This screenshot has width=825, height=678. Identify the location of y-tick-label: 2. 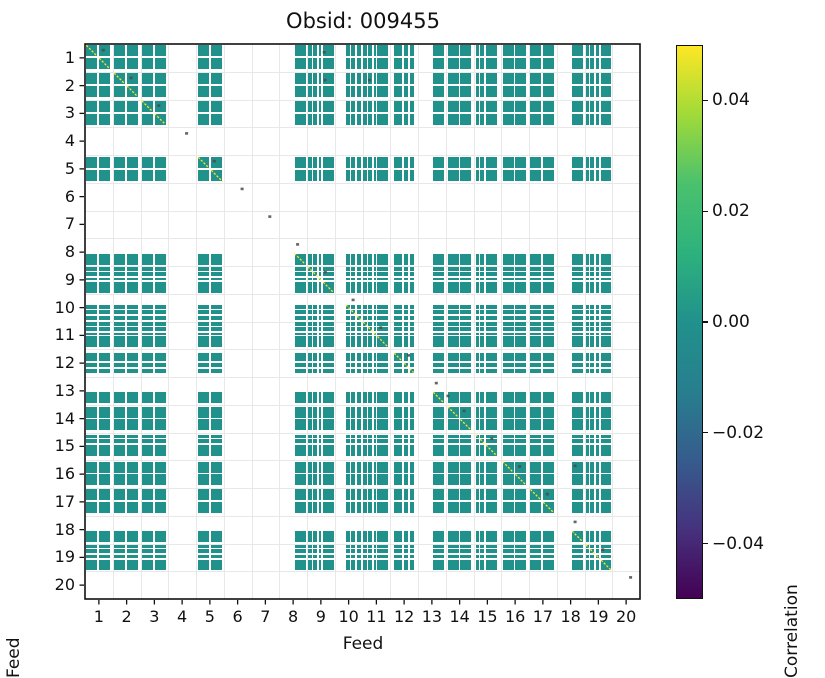
(69, 85).